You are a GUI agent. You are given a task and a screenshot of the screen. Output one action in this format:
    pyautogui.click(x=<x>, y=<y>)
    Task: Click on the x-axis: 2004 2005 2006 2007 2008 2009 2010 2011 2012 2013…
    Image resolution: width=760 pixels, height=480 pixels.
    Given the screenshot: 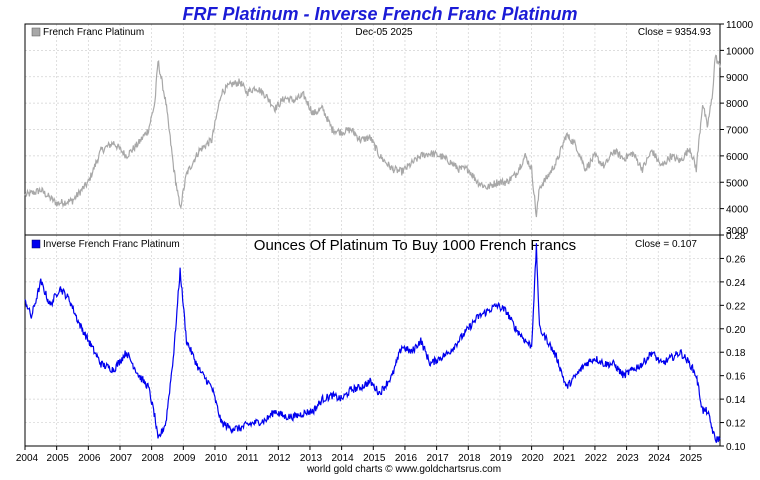 What is the action you would take?
    pyautogui.click(x=359, y=455)
    